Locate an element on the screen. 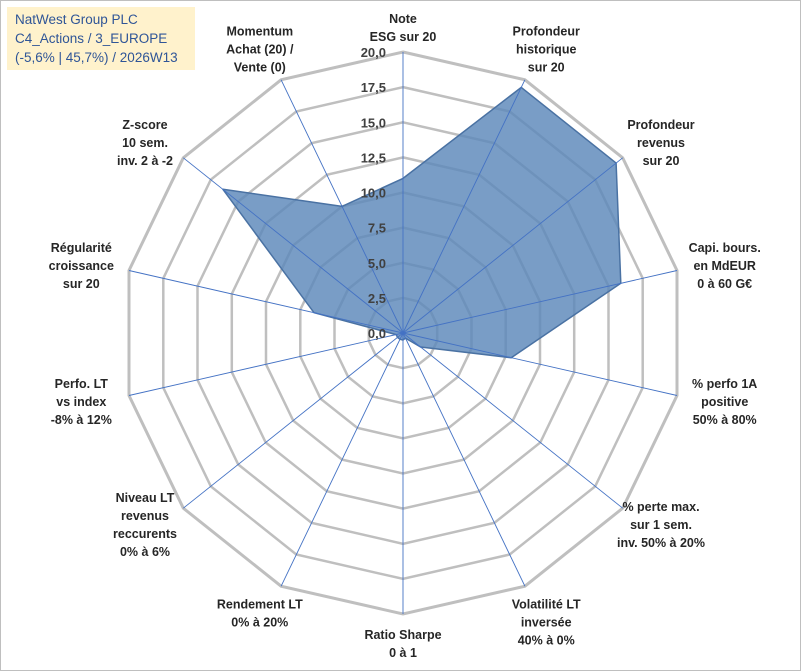 This screenshot has height=671, width=801. tick-label: 10,0 is located at coordinates (373, 193).